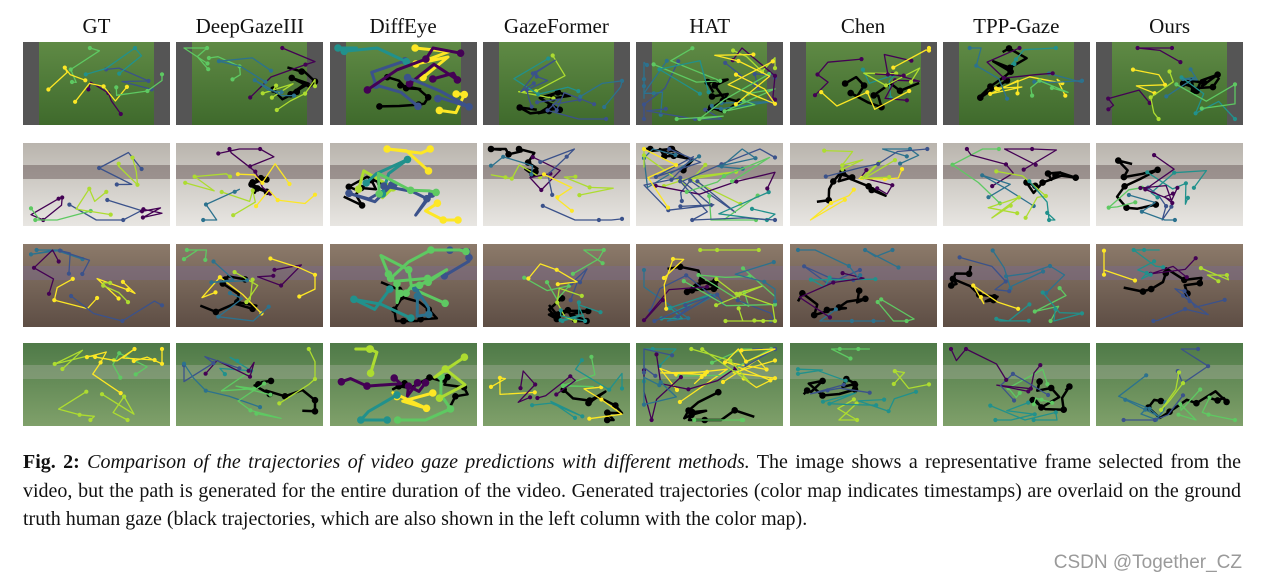  What do you see at coordinates (51, 462) in the screenshot?
I see `caption-label: Fig. 2:` at bounding box center [51, 462].